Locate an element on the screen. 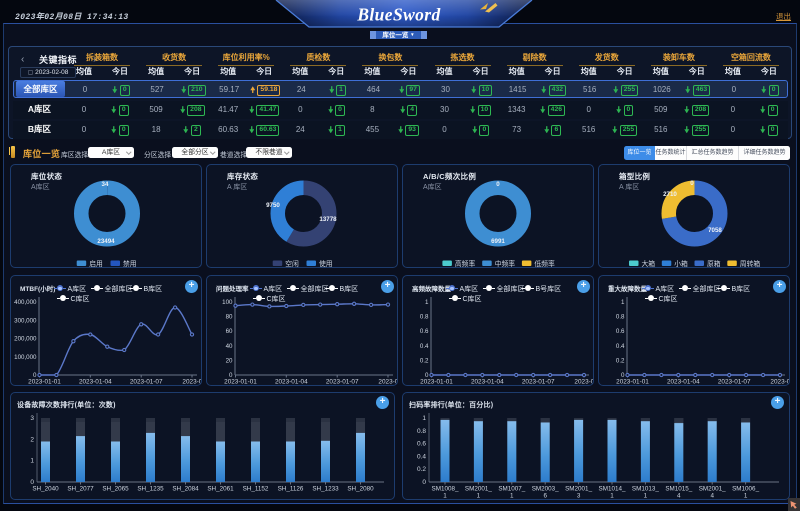 The height and width of the screenshot is (511, 800). svg-text: 6991 is located at coordinates (498, 241).